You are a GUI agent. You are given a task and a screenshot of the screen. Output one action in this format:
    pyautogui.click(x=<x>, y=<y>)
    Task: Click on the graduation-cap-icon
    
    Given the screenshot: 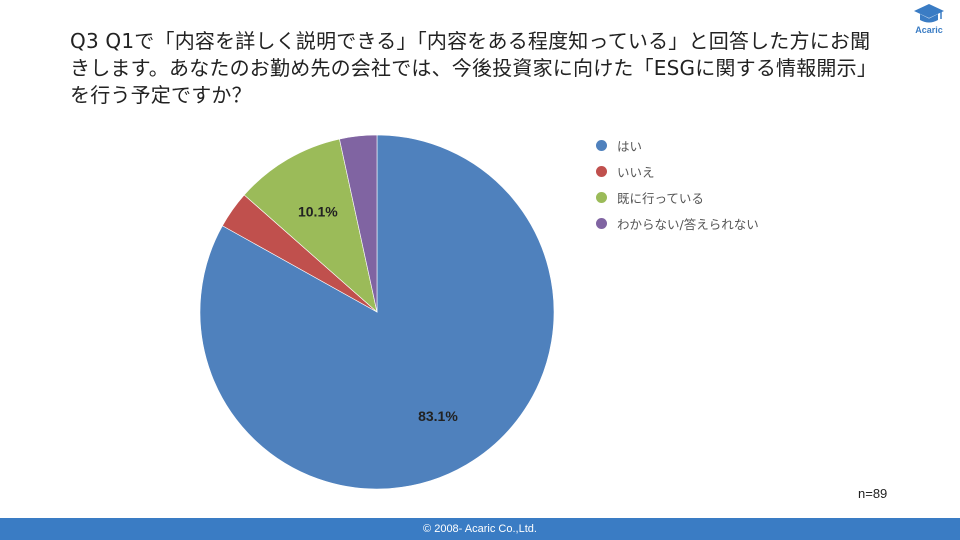 What is the action you would take?
    pyautogui.click(x=929, y=13)
    